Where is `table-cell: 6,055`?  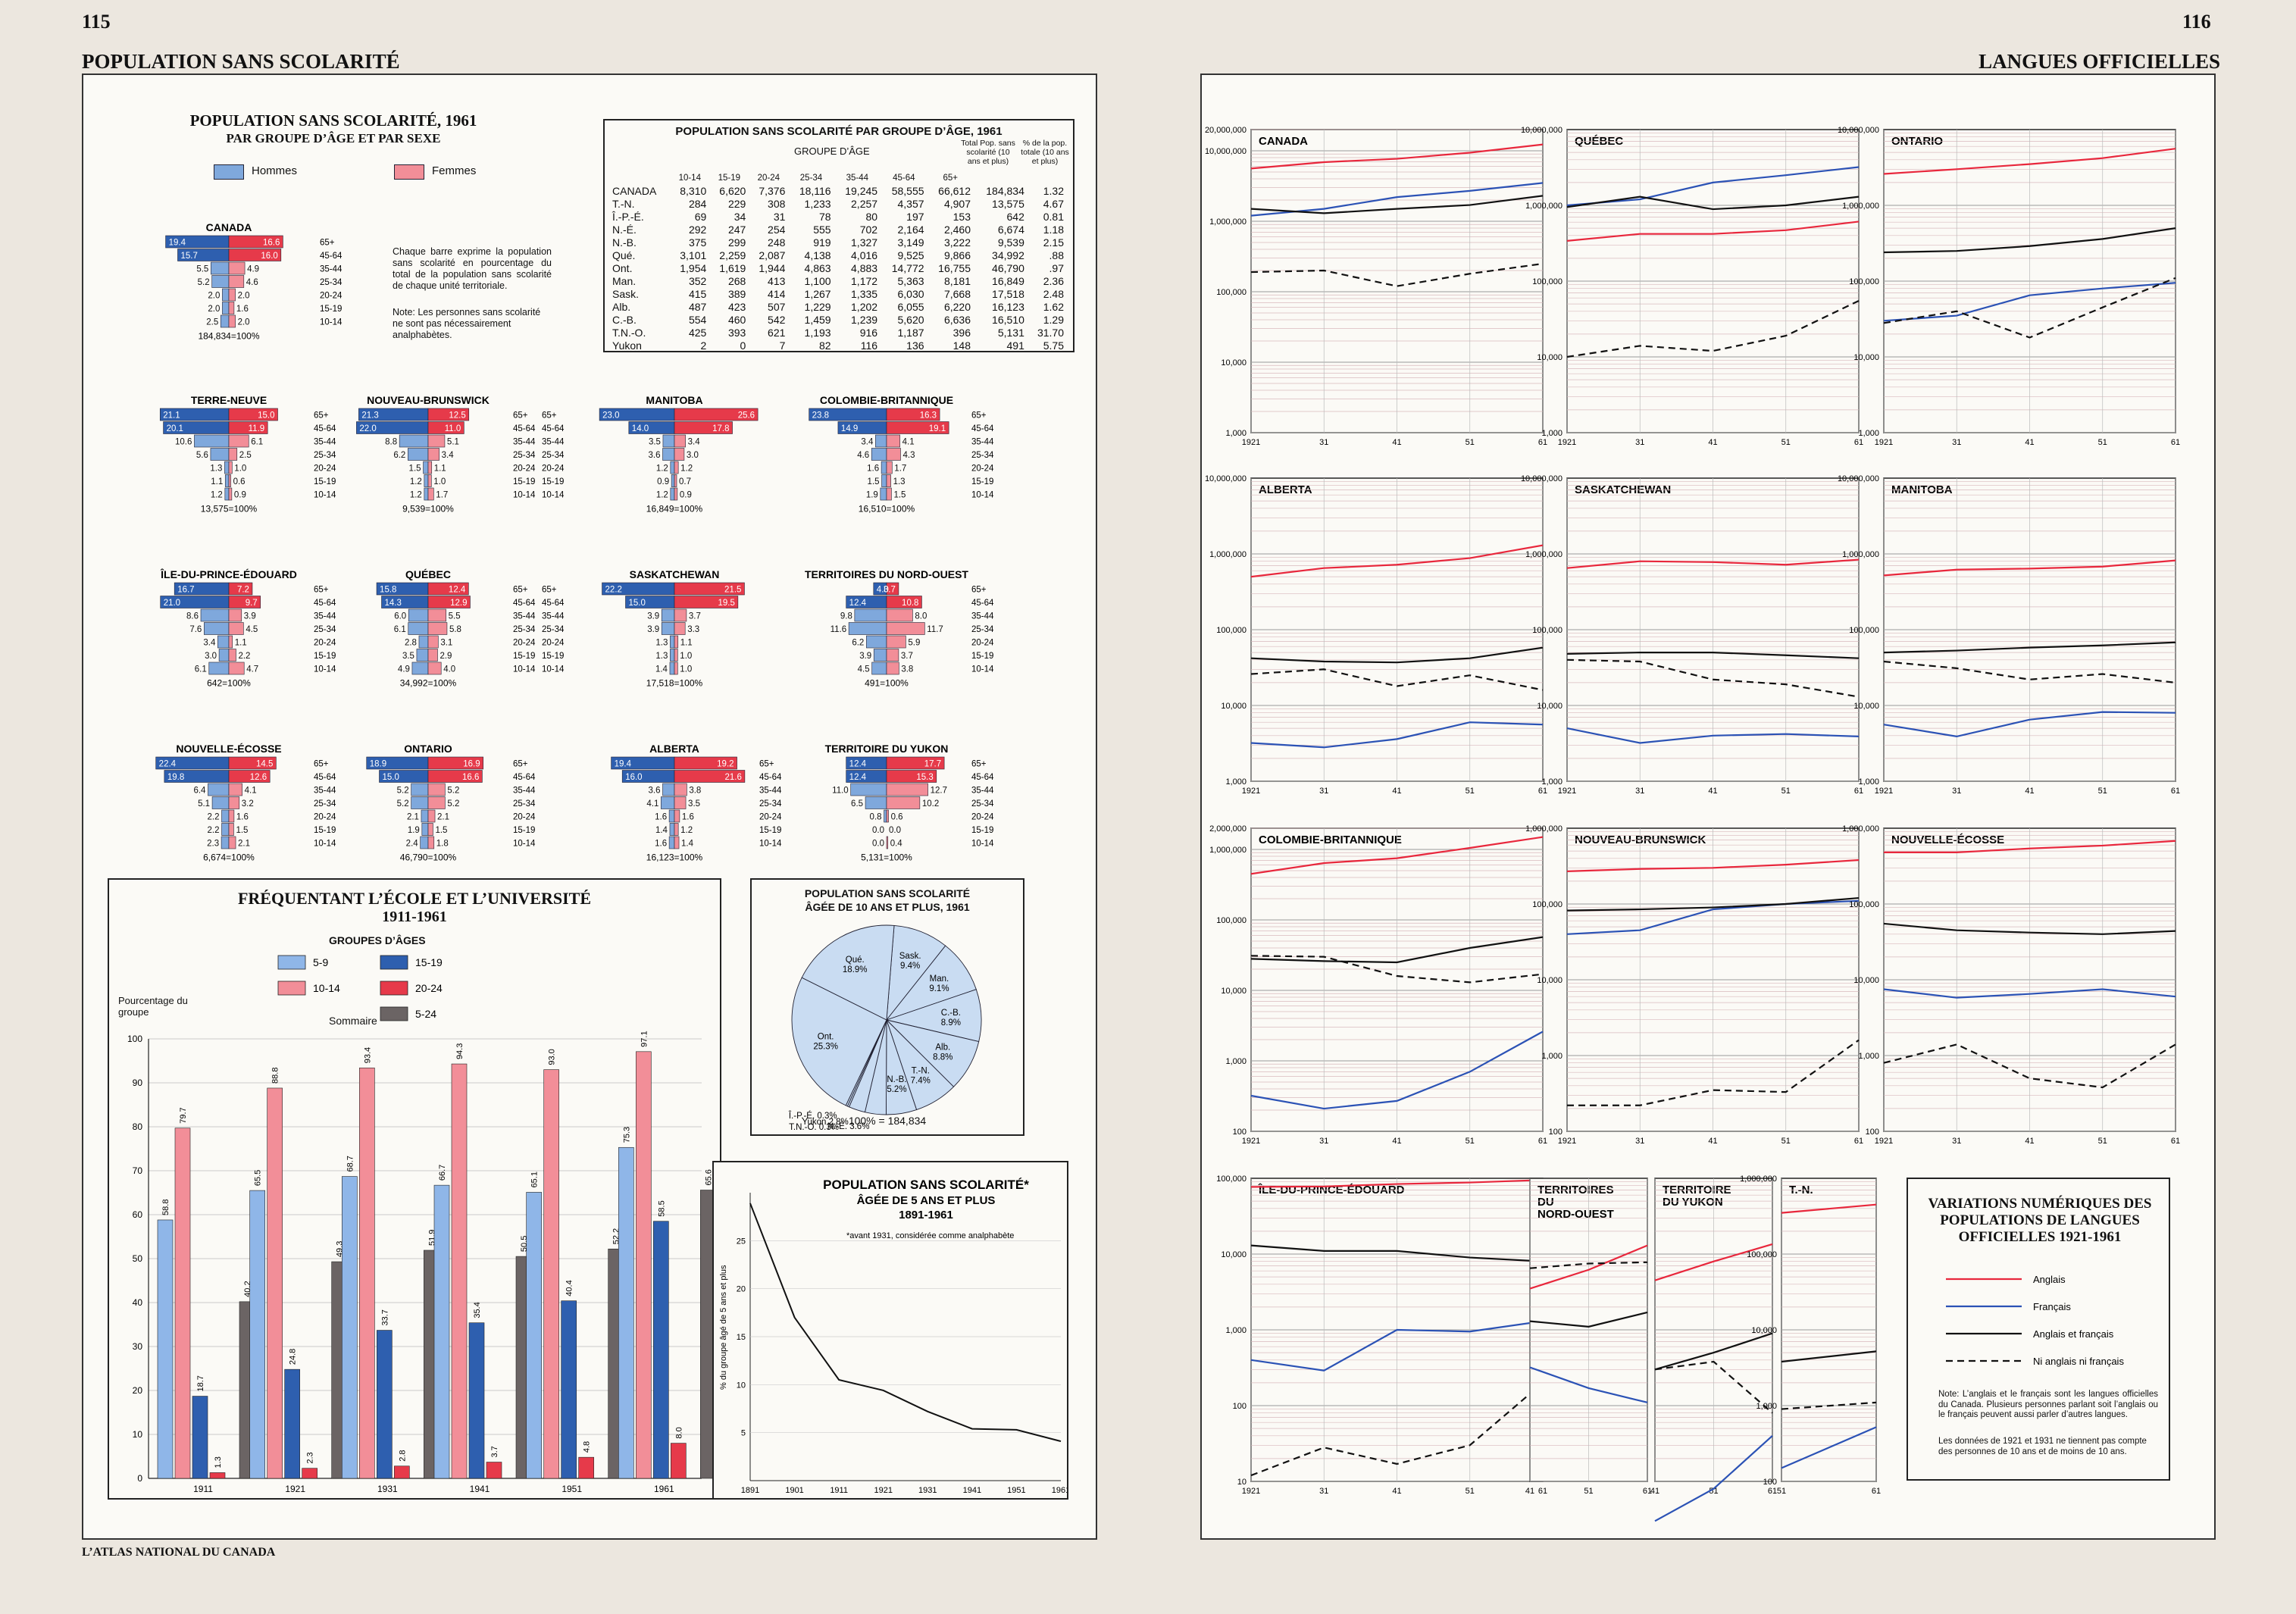 table-cell: 6,055 is located at coordinates (910, 307).